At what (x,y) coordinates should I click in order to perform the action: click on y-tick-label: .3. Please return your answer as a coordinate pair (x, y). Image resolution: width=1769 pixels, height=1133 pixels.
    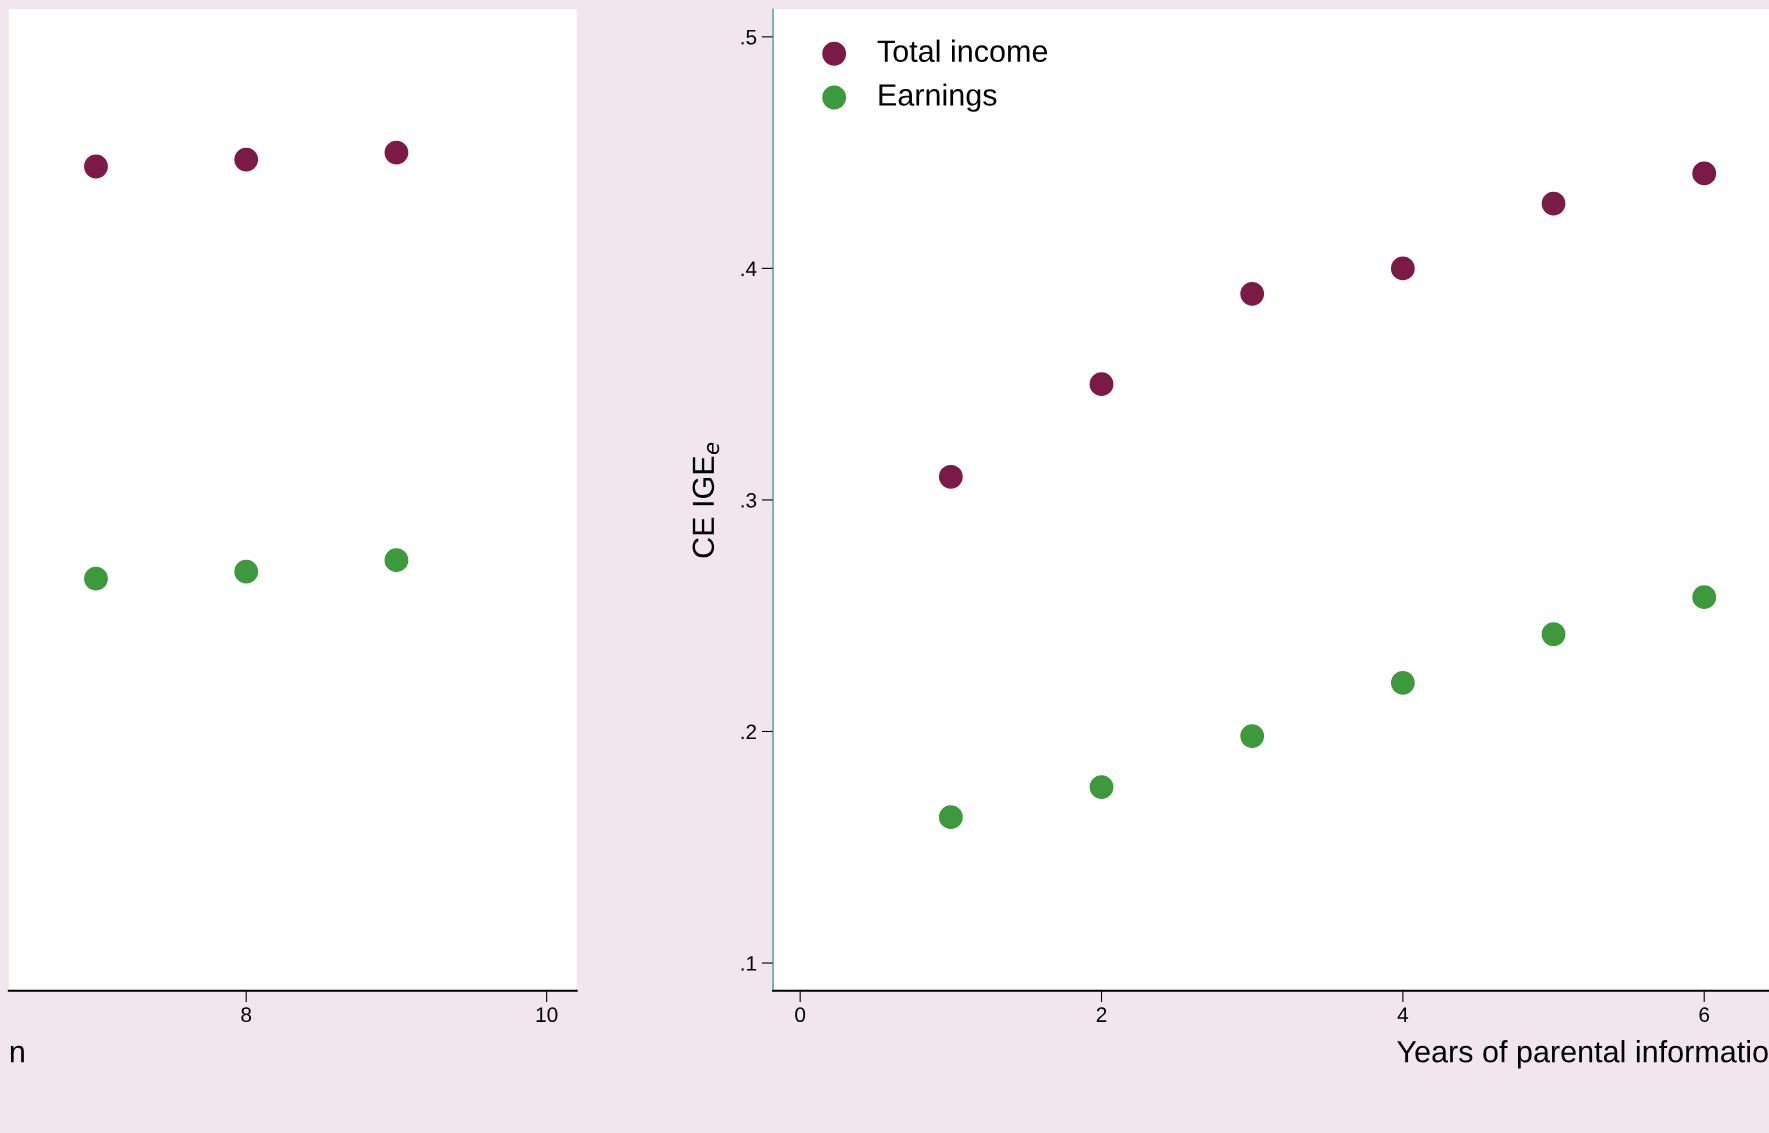
    Looking at the image, I should click on (749, 500).